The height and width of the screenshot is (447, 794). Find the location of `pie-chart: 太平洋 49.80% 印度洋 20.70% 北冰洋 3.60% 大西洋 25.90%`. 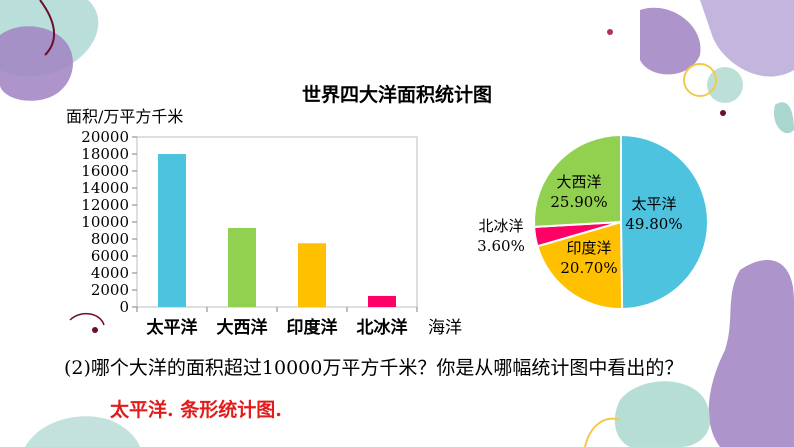

pie-chart: 太平洋 49.80% 印度洋 20.70% 北冰洋 3.60% 大西洋 25.90% is located at coordinates (593, 222).